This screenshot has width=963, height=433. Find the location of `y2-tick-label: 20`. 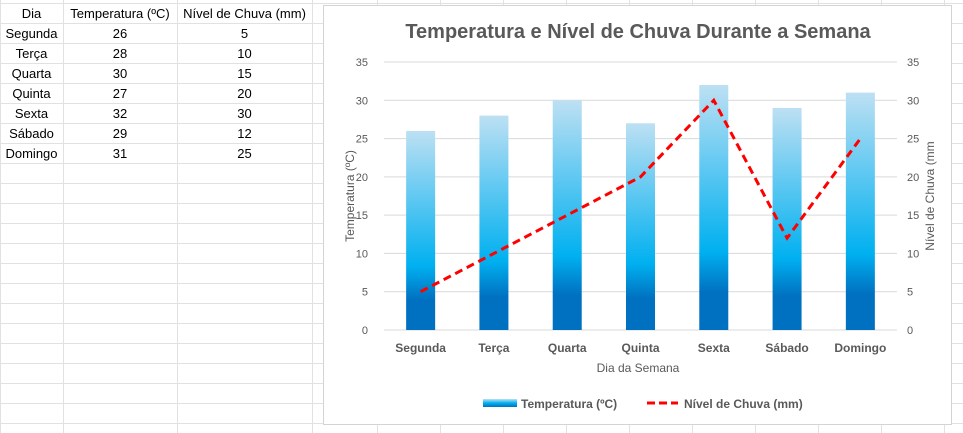

y2-tick-label: 20 is located at coordinates (913, 178).